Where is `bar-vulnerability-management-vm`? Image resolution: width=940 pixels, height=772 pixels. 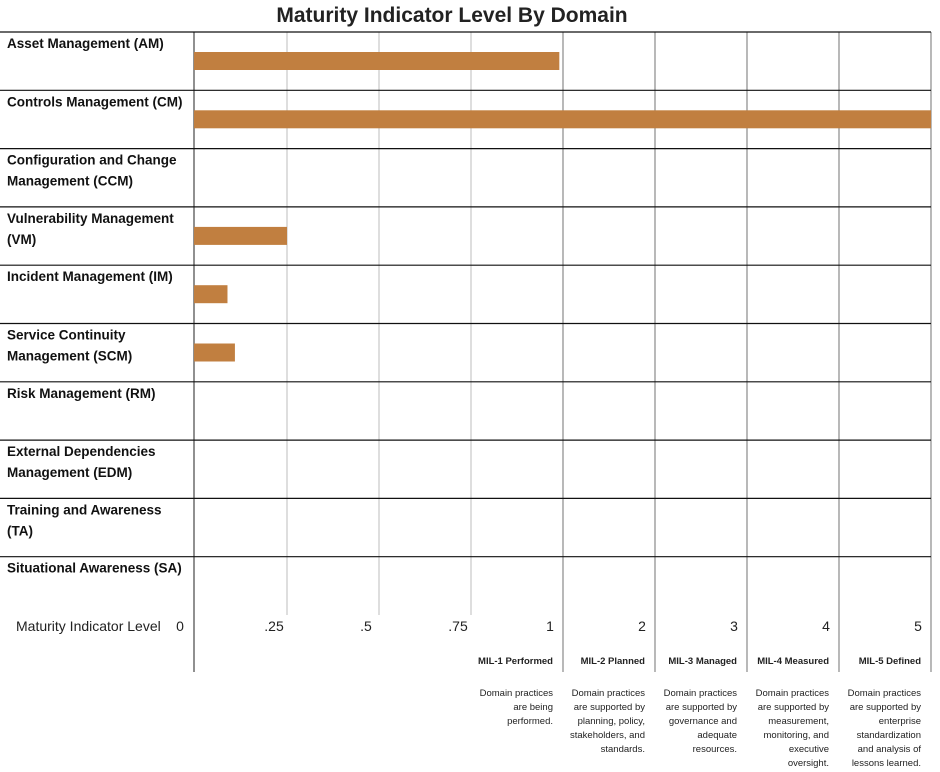 bar-vulnerability-management-vm is located at coordinates (240, 235).